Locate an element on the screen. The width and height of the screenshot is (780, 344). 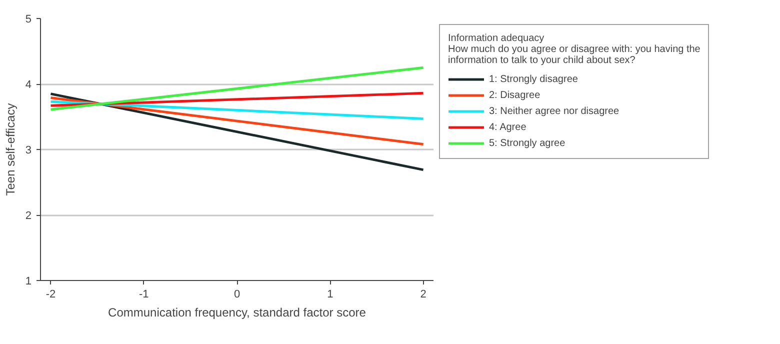
y-tick-label: 3 is located at coordinates (28, 150).